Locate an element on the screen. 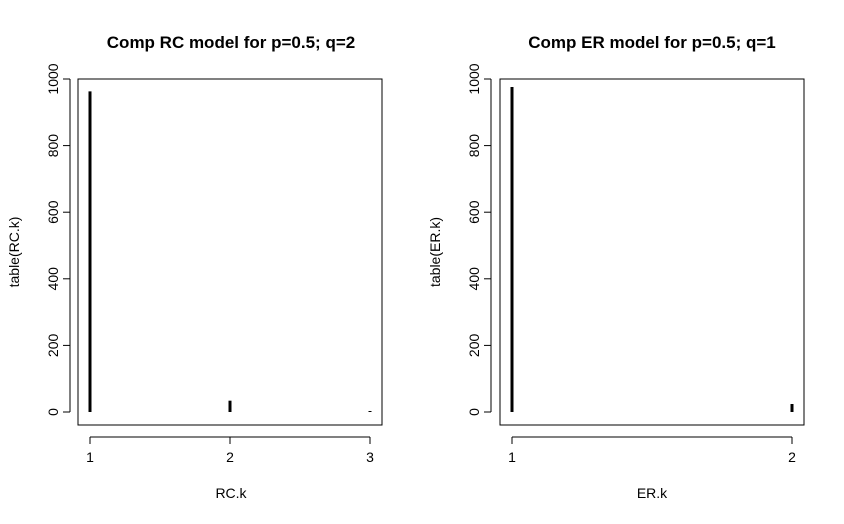 The width and height of the screenshot is (844, 524). x-axis-label: RC.k is located at coordinates (231, 493).